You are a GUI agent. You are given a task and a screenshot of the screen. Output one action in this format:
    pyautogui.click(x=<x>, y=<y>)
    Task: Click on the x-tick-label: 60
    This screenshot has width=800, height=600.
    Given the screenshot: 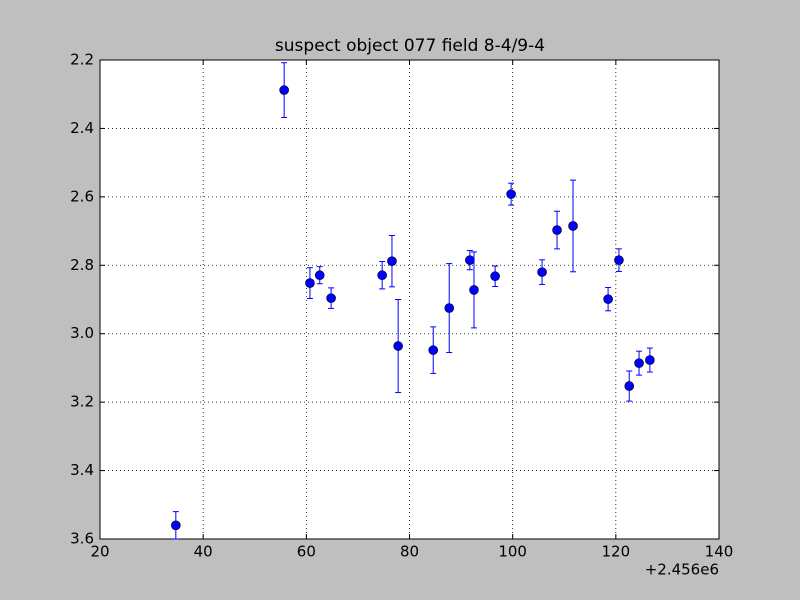 What is the action you would take?
    pyautogui.click(x=306, y=552)
    